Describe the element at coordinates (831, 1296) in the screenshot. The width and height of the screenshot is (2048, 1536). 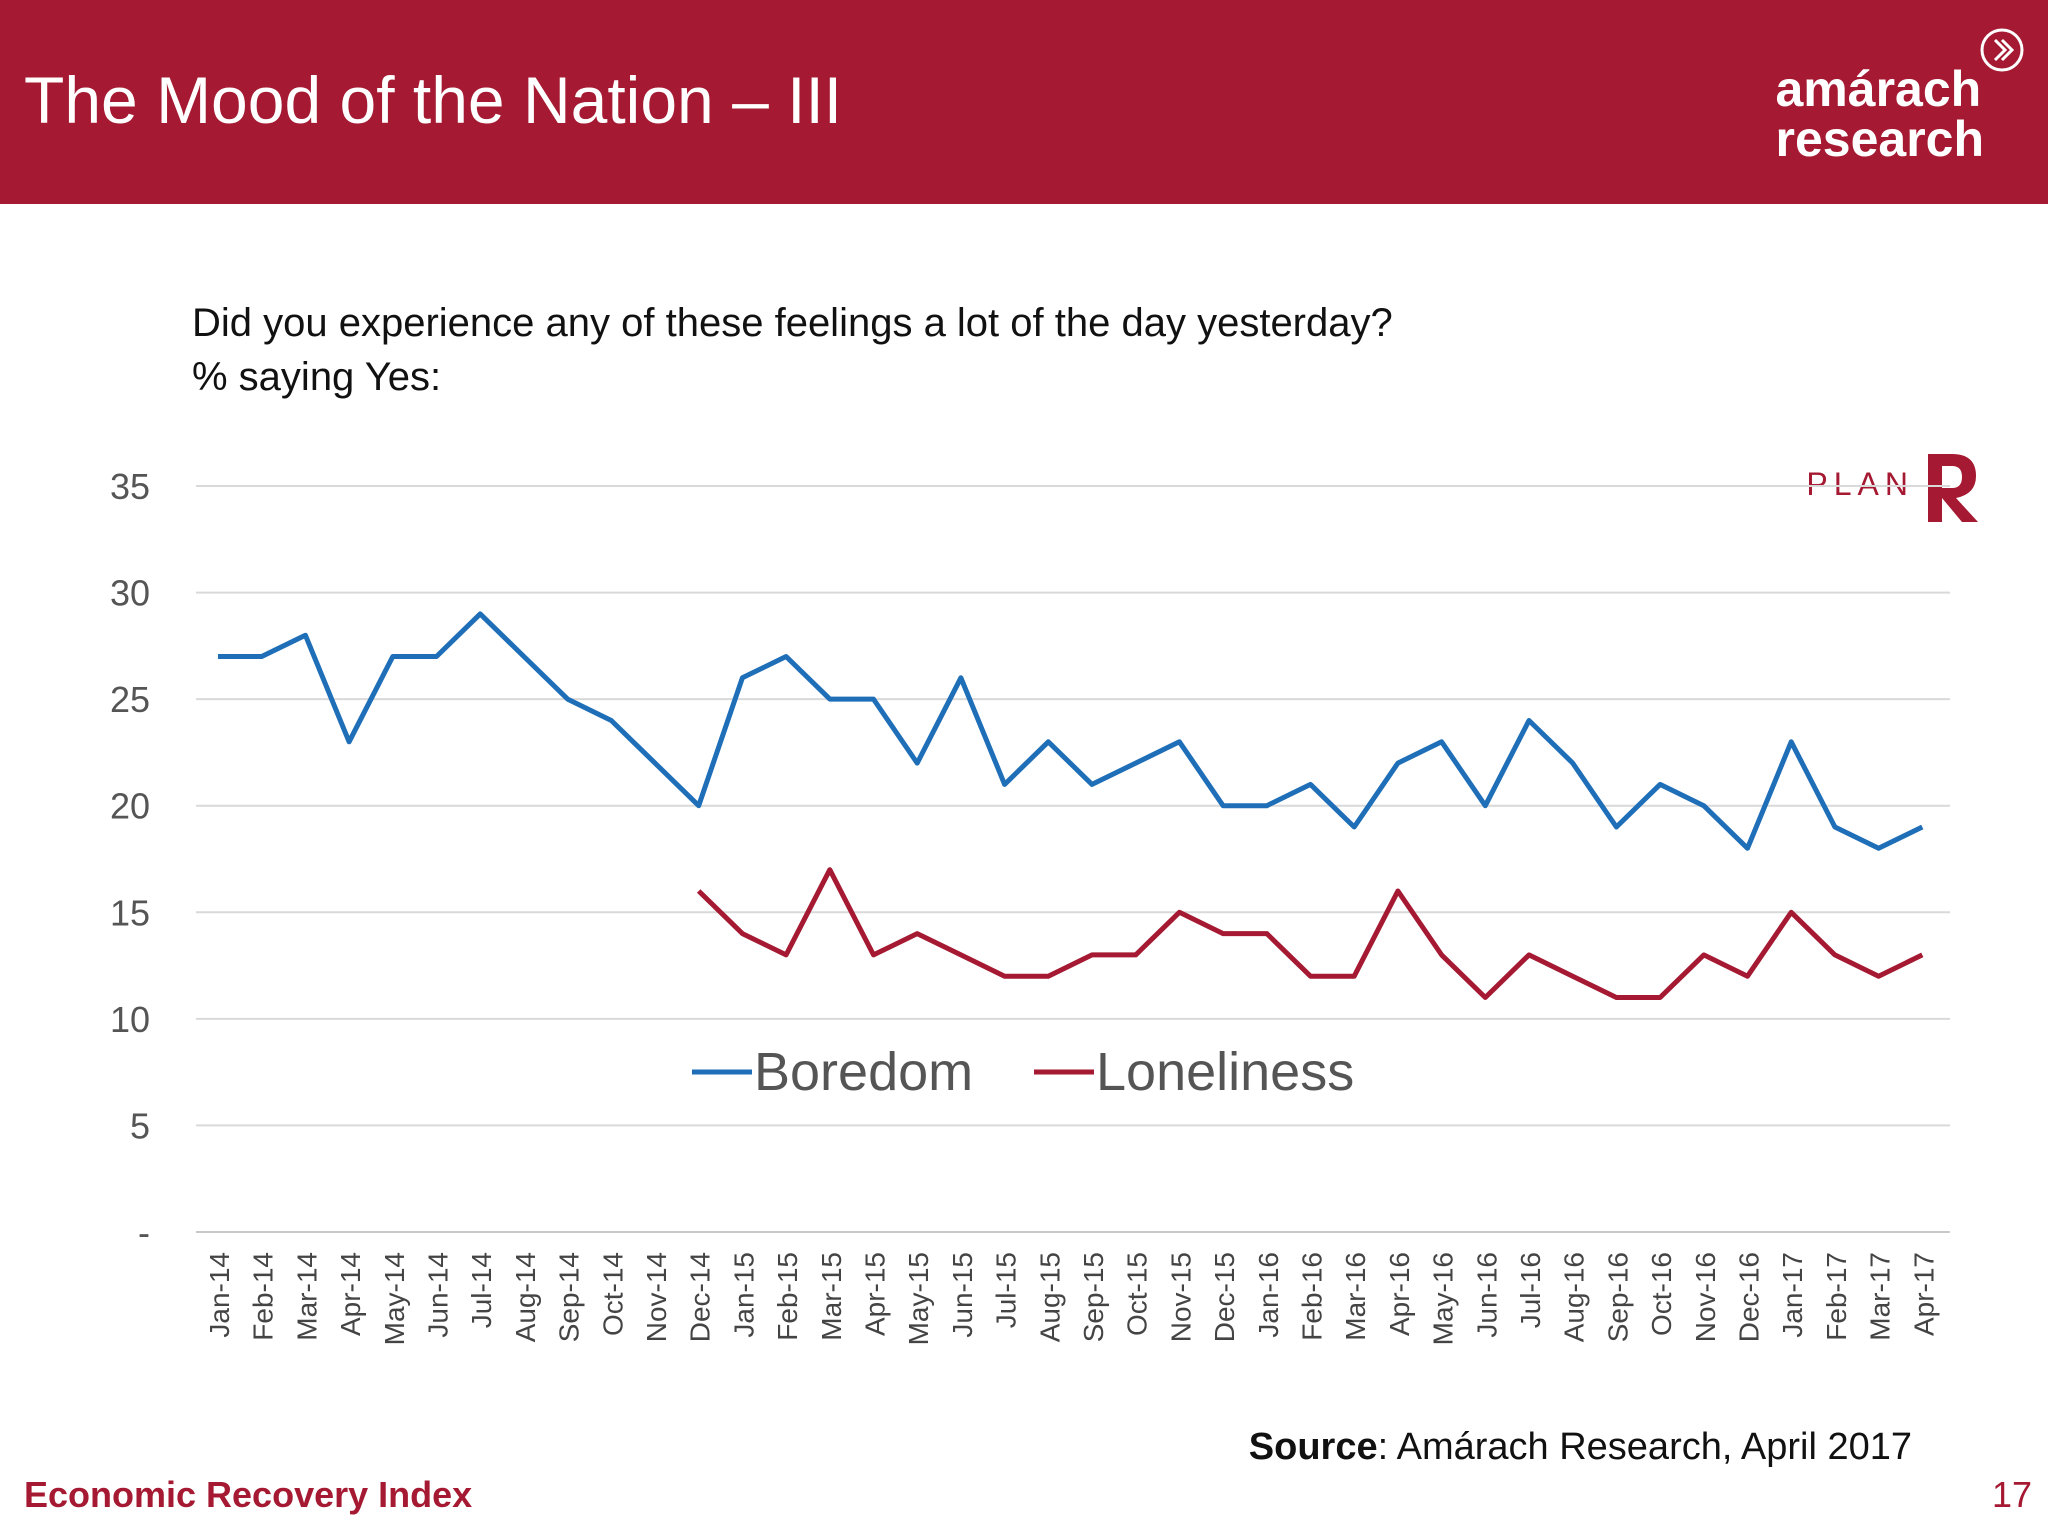
I see `x-tick-label: Mar-15` at that location.